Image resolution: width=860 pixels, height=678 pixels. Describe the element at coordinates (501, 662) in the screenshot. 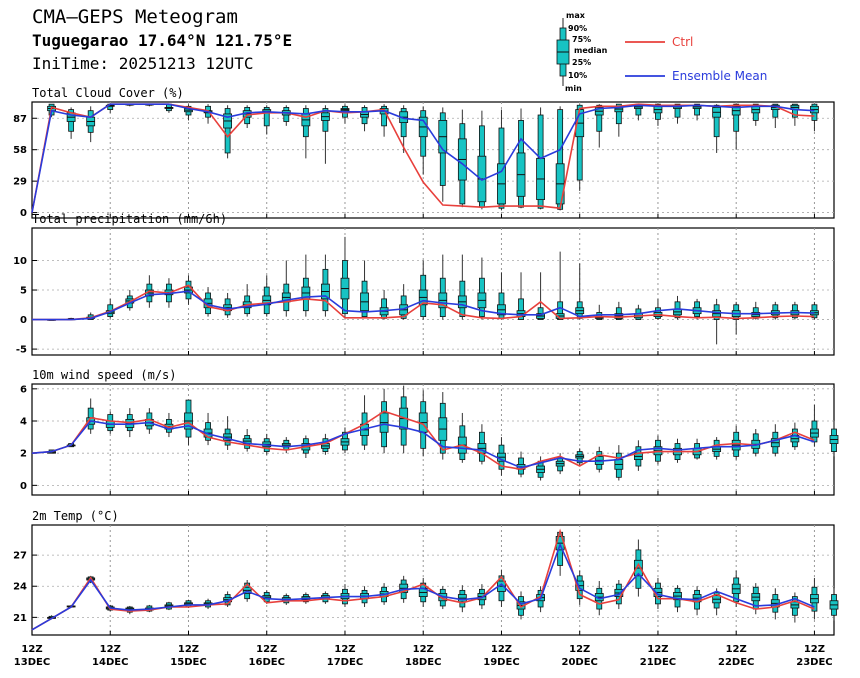

I see `x-tick-label-date: 19DEC` at that location.